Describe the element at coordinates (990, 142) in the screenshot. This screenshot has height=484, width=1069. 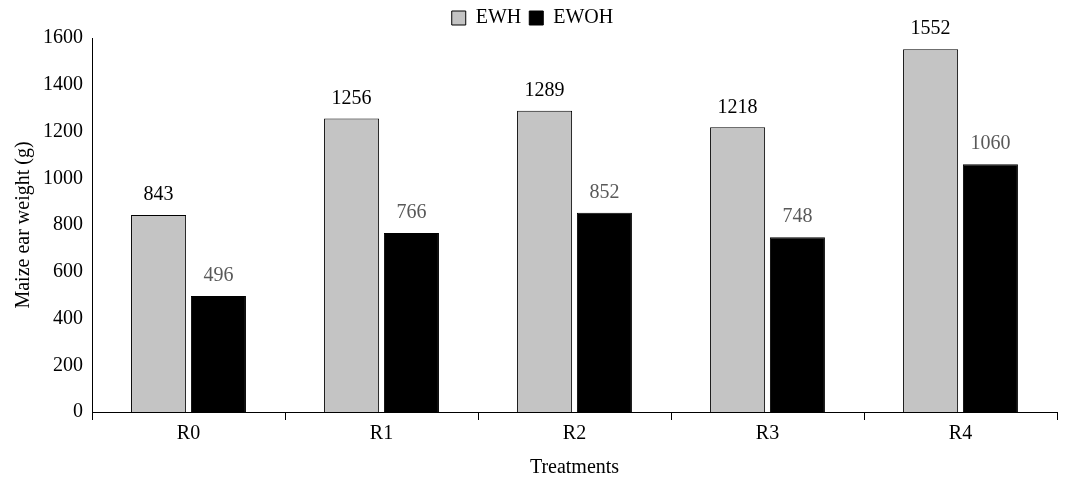
I see `data-label: 1060` at that location.